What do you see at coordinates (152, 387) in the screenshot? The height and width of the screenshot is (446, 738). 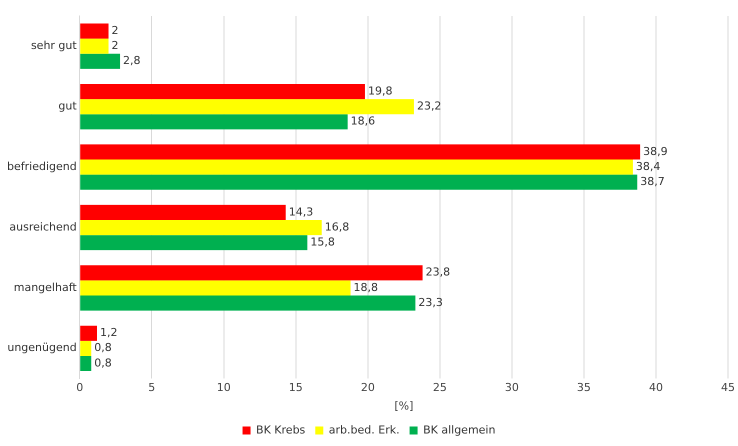 I see `x-tick-label: 5` at bounding box center [152, 387].